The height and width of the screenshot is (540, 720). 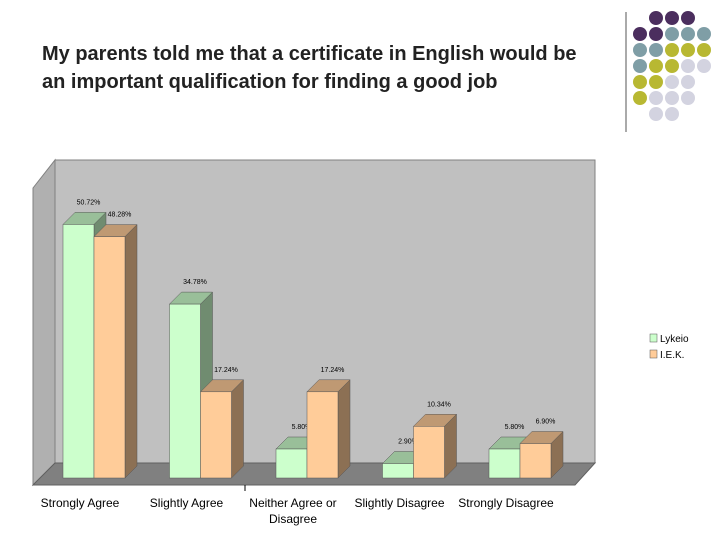 What do you see at coordinates (546, 422) in the screenshot?
I see `value-label: 6.90%` at bounding box center [546, 422].